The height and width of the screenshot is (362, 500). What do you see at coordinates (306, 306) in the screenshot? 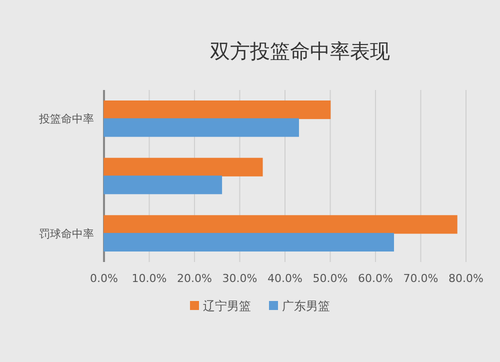
I see `legend-label: 广东男篮` at bounding box center [306, 306].